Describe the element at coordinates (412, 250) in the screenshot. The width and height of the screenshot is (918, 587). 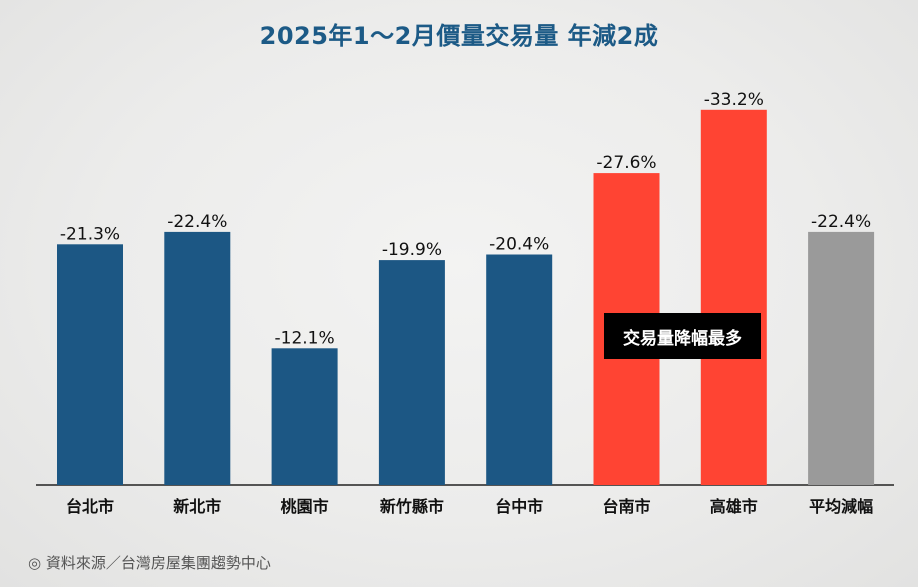
I see `value-label-3: -19.9%` at that location.